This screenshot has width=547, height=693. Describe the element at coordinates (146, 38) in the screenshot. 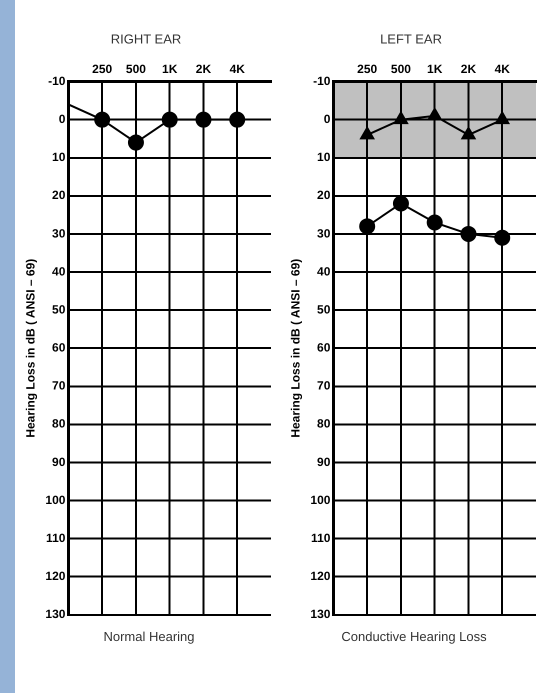

I see `chart-title: RIGHT EAR` at that location.